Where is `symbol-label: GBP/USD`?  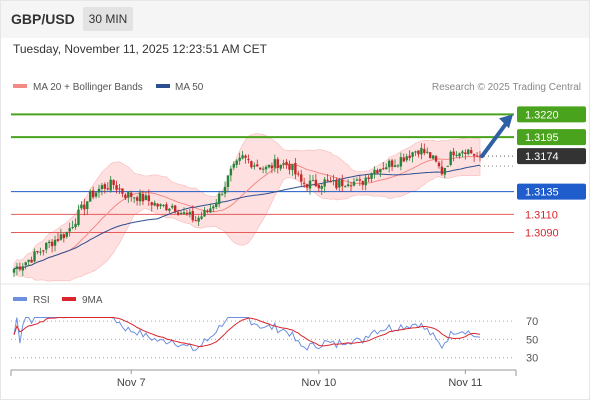 symbol-label: GBP/USD is located at coordinates (43, 19).